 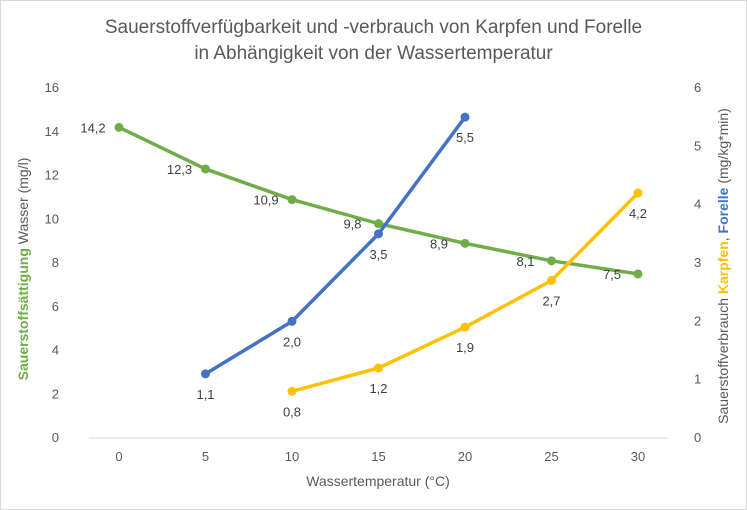 I want to click on right-tick-label: 1, so click(x=697, y=379).